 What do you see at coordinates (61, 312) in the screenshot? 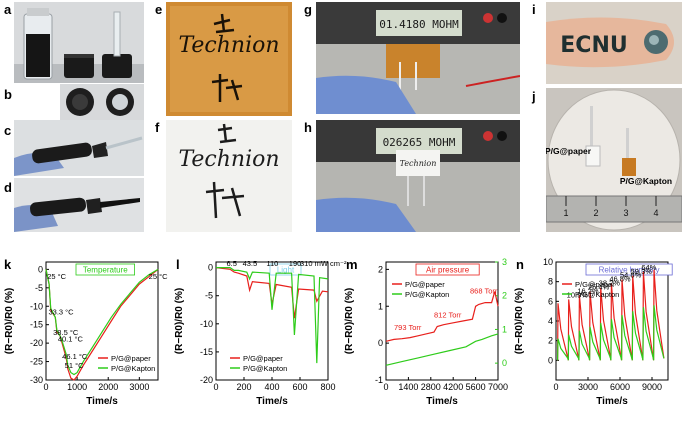
I see `annotation-label: 33.3 °C` at bounding box center [61, 312].